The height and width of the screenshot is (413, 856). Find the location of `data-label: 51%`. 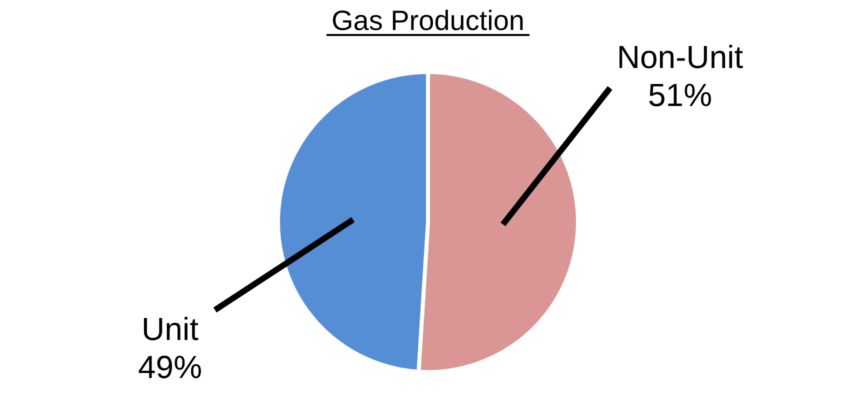

data-label: 51% is located at coordinates (680, 95).